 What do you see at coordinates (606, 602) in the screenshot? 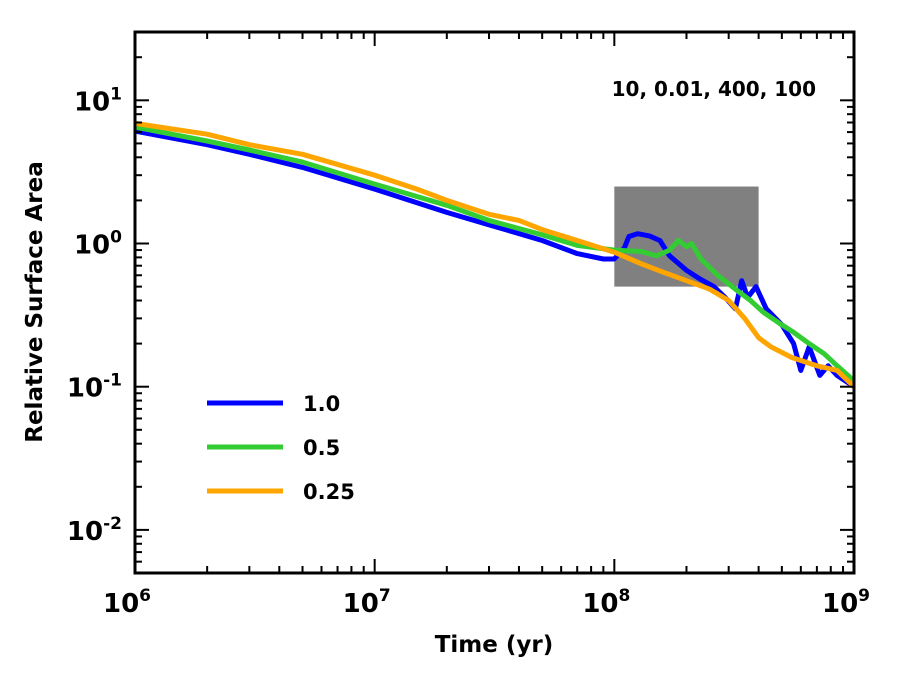
I see `x-tick-label: 108` at bounding box center [606, 602].